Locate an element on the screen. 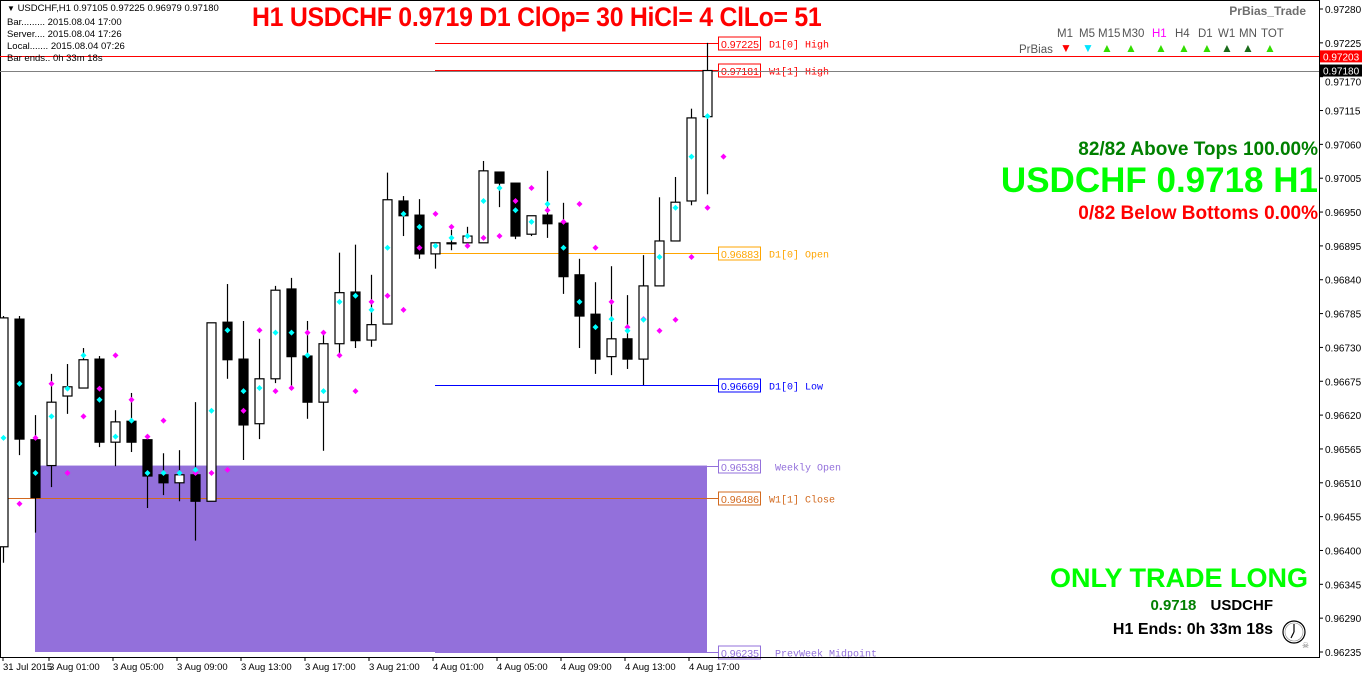 Image resolution: width=1362 pixels, height=675 pixels. price-tick-label: 0.97115 is located at coordinates (1343, 112).